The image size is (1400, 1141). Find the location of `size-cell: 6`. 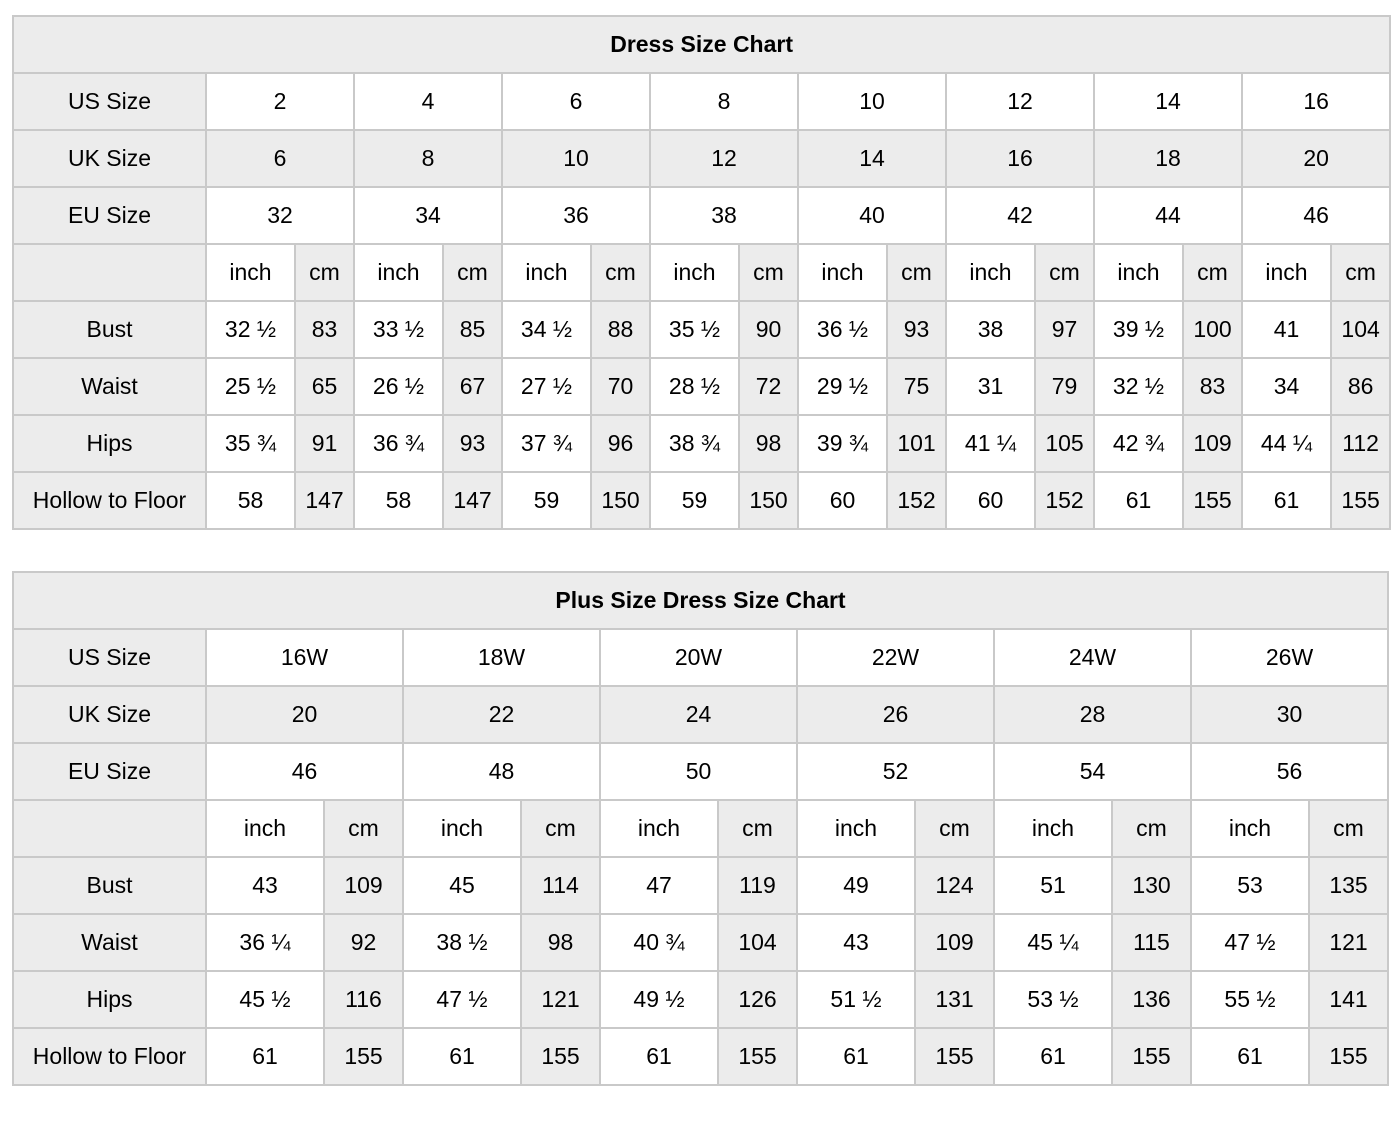

size-cell: 6 is located at coordinates (576, 101).